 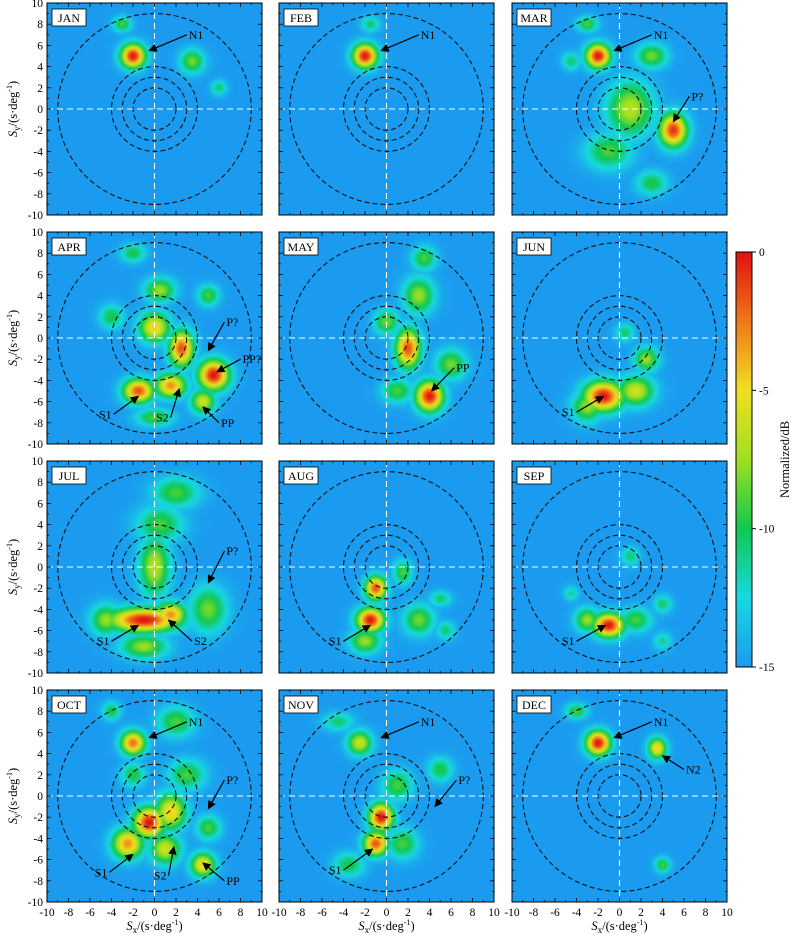 I want to click on month-label: MAR, so click(x=533, y=18).